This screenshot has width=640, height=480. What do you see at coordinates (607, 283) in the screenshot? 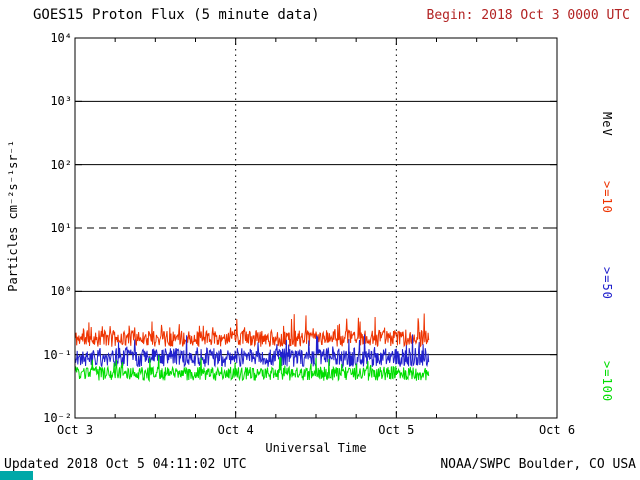
I see `right-axis-label-50: >=50` at bounding box center [607, 283].